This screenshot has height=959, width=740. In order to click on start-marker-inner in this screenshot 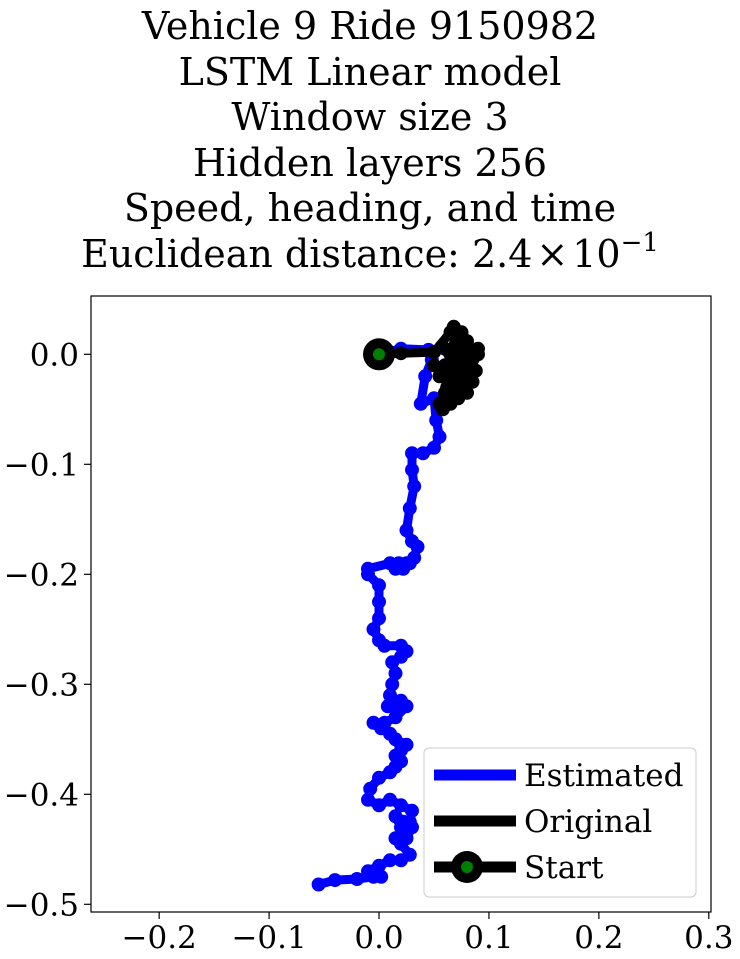, I will do `click(379, 354)`.